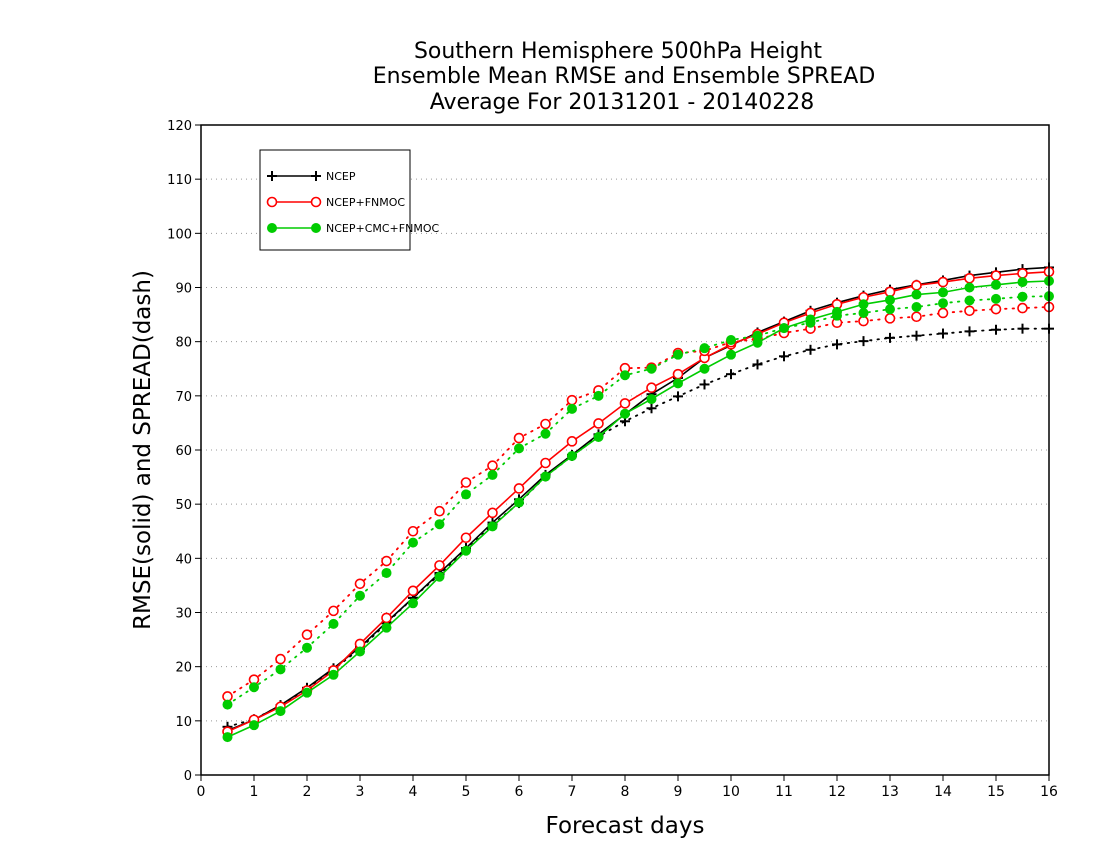  I want to click on x-tick-label: 6, so click(519, 792).